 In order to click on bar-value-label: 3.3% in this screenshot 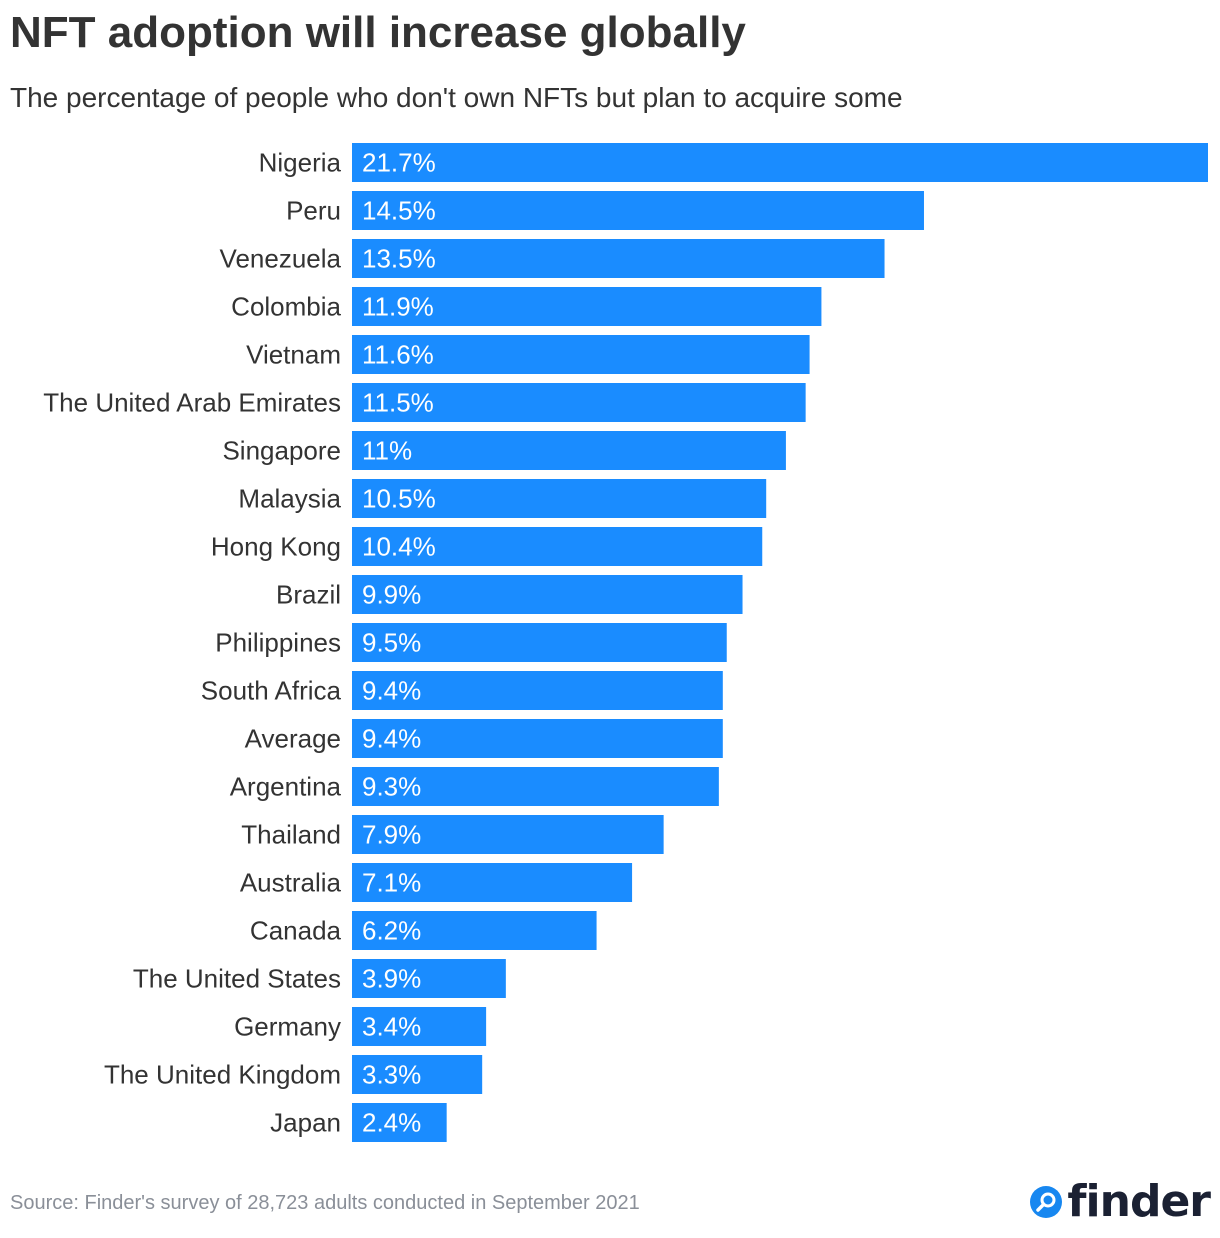, I will do `click(391, 1075)`.